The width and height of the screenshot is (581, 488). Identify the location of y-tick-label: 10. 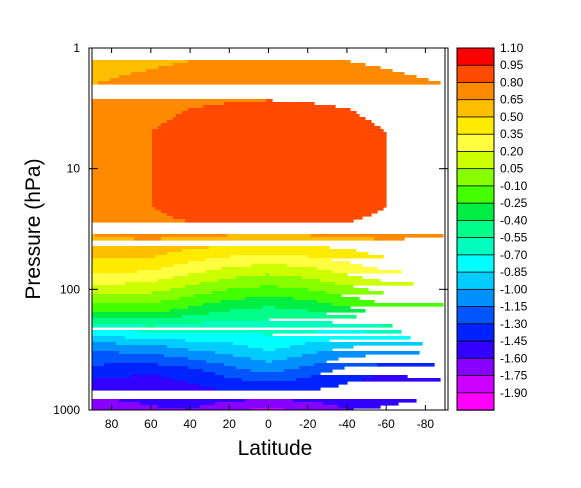
(74, 169).